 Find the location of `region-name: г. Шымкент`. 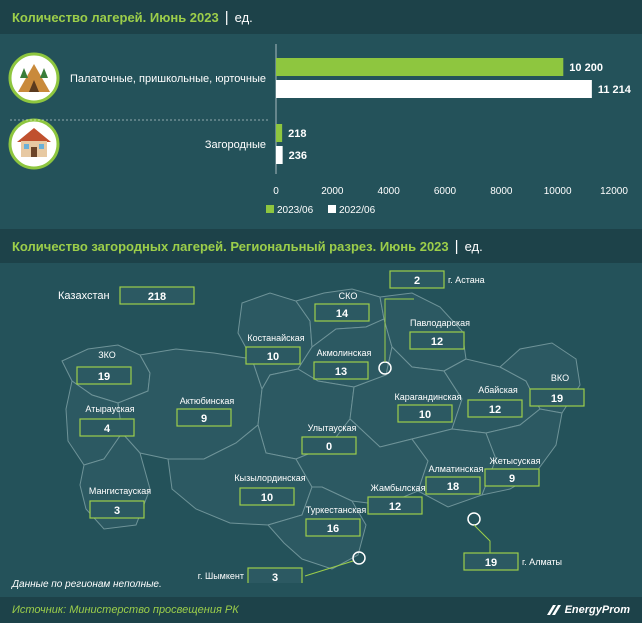

region-name: г. Шымкент is located at coordinates (221, 576).